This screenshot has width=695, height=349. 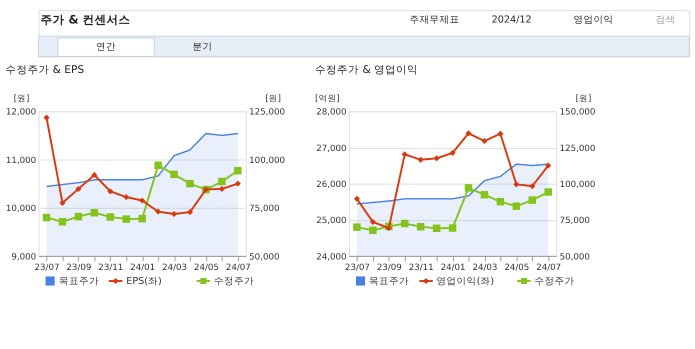 I want to click on text: 분기, so click(x=202, y=47).